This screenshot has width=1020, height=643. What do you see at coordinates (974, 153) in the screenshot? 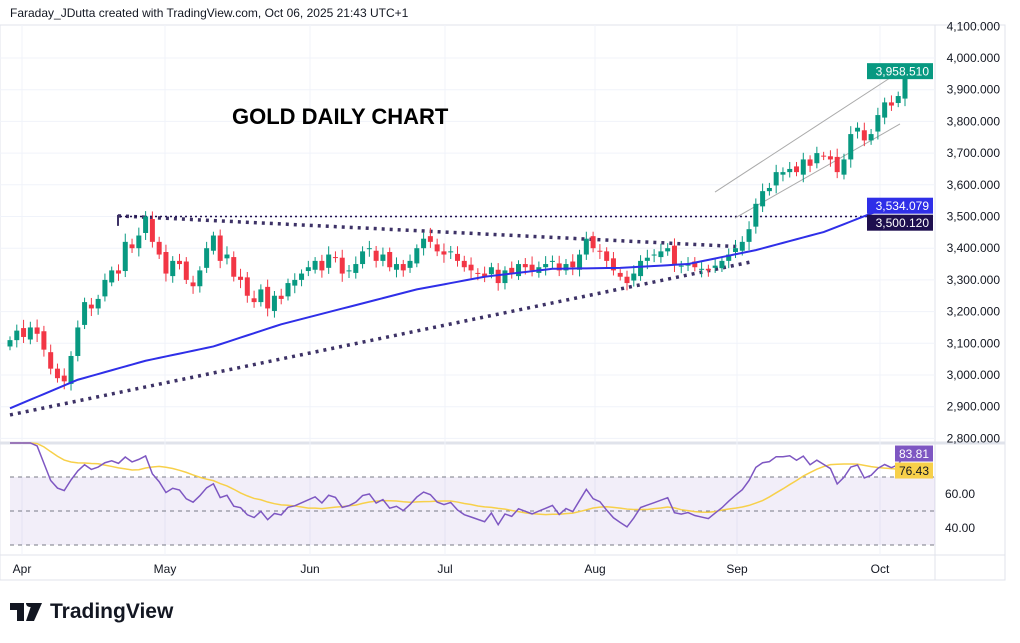
I see `price-tick-label: 3,700.000` at bounding box center [974, 153].